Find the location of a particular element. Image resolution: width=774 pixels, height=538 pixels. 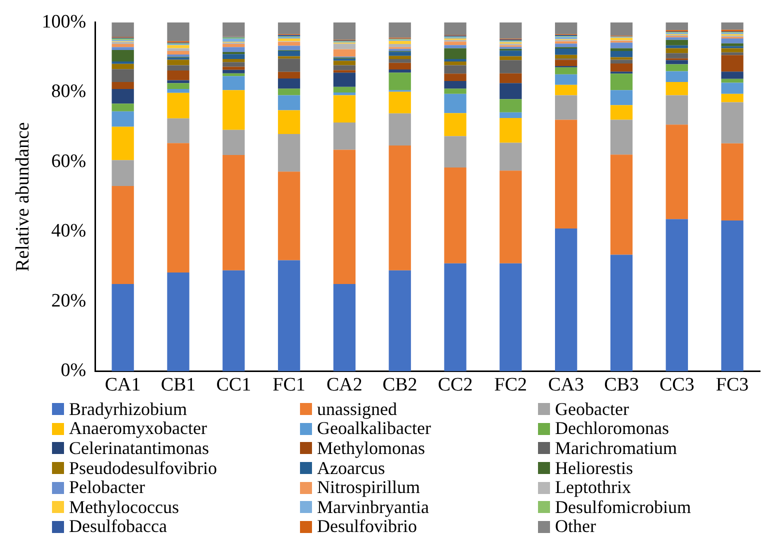

legend-label: Marvinbryantia is located at coordinates (373, 507).